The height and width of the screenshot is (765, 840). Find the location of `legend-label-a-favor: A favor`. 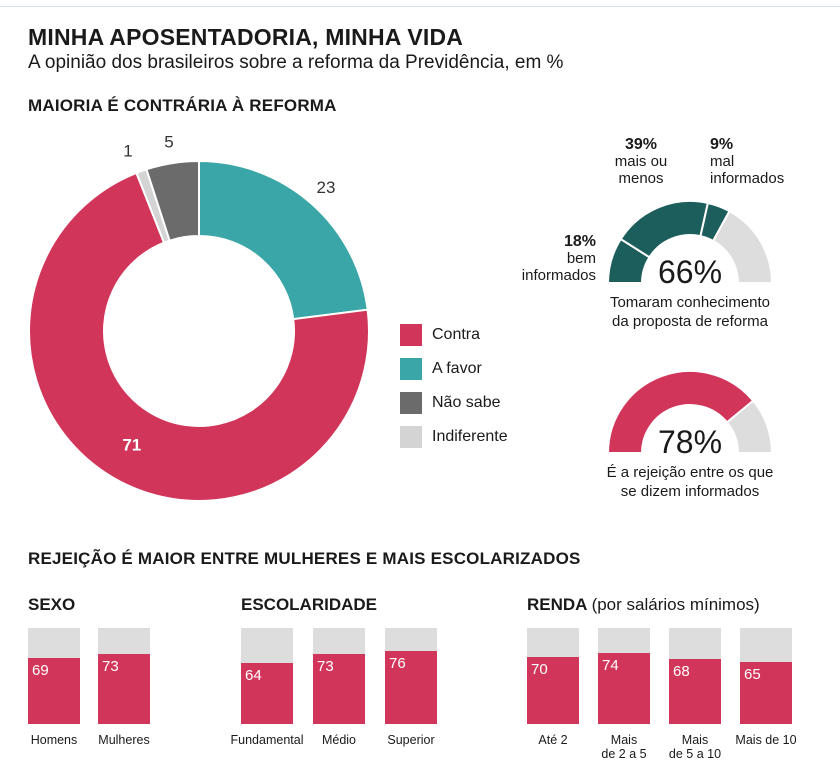

legend-label-a-favor: A favor is located at coordinates (457, 368).